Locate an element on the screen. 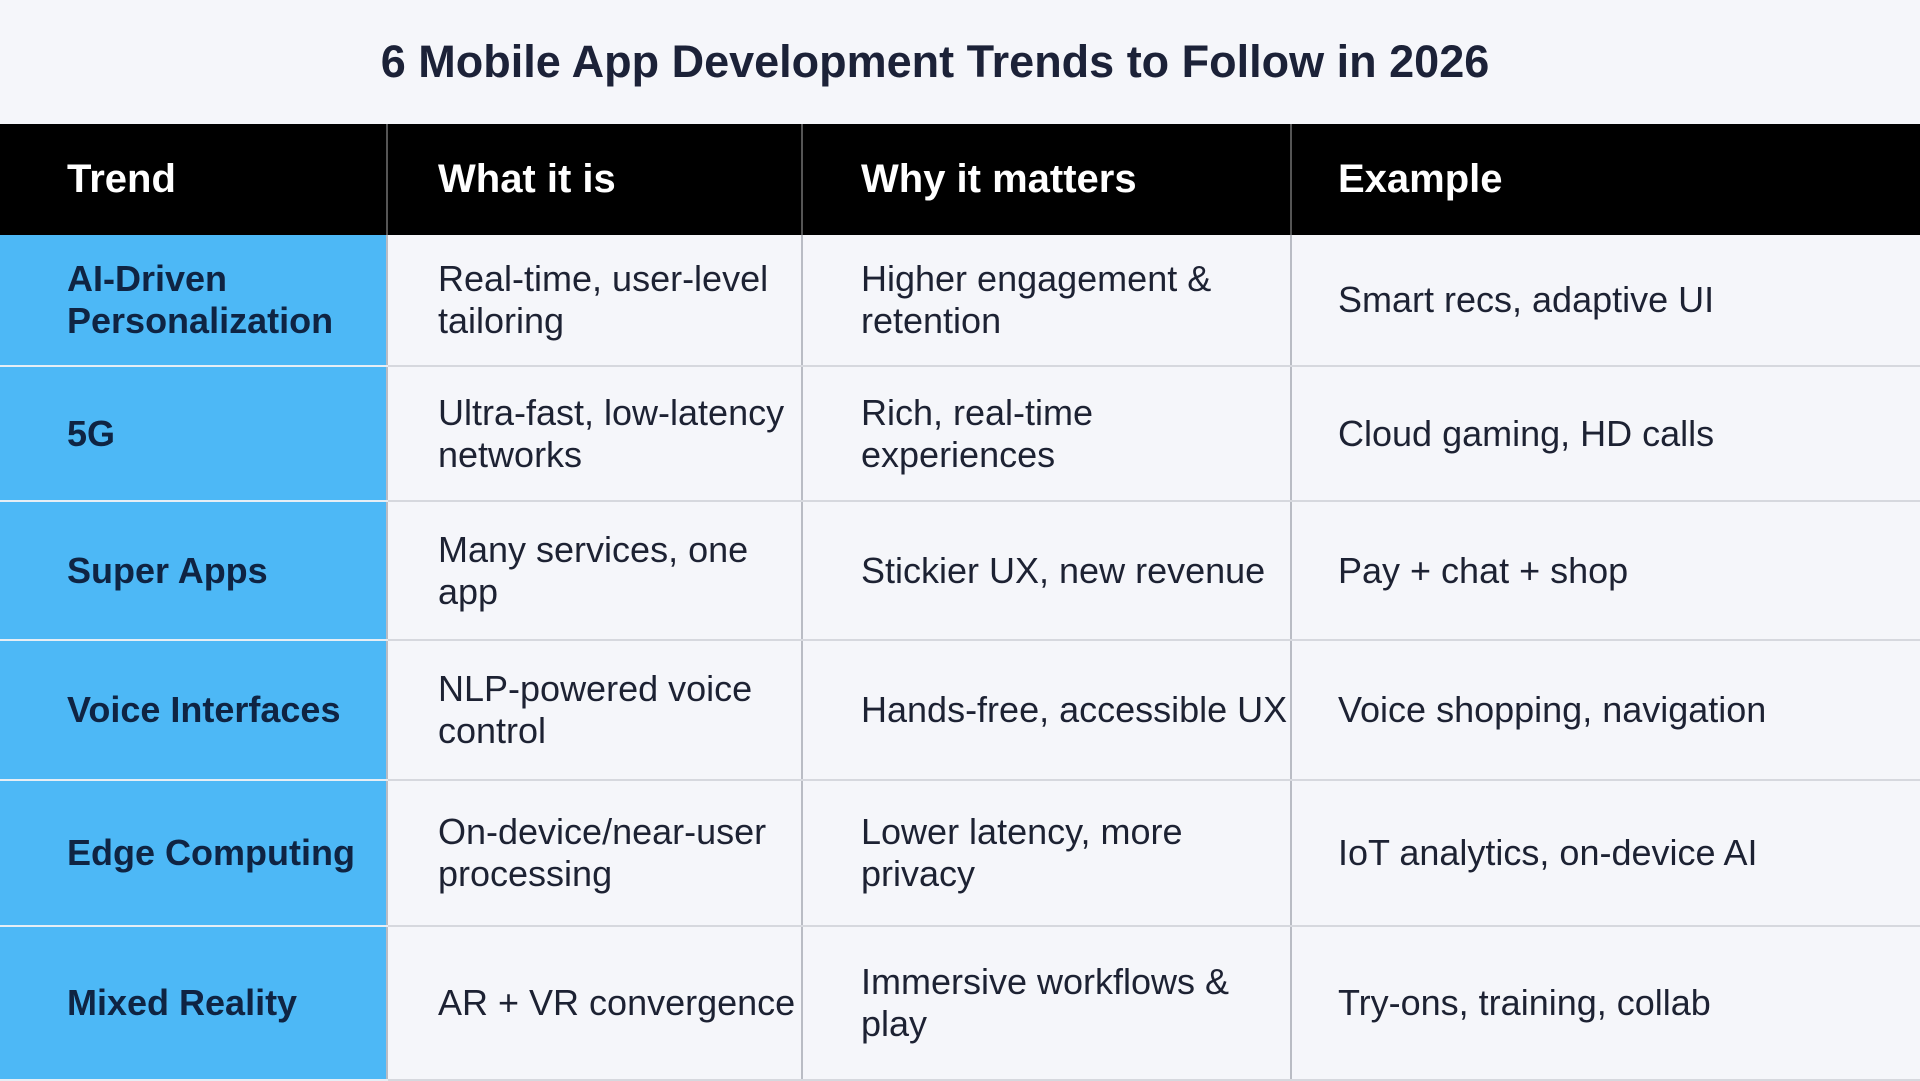 Image resolution: width=1920 pixels, height=1081 pixels. why-cell: Rich, real-time experiences is located at coordinates (1046, 434).